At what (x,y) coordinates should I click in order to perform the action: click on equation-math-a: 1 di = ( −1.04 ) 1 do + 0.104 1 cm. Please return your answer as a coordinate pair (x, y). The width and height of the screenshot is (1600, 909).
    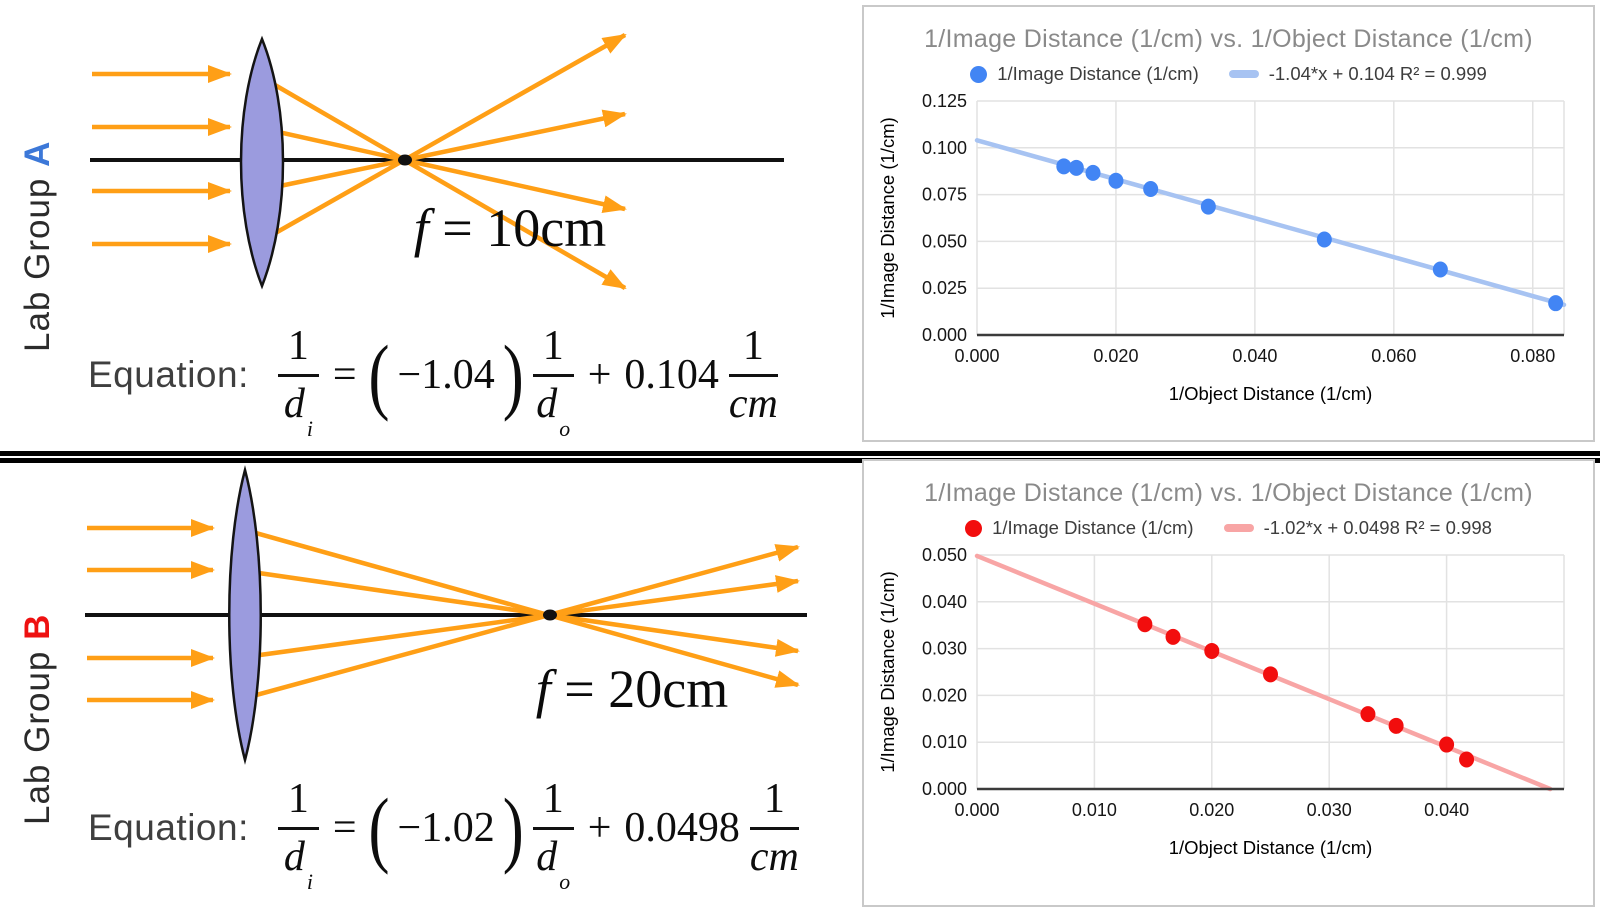
    Looking at the image, I should click on (528, 382).